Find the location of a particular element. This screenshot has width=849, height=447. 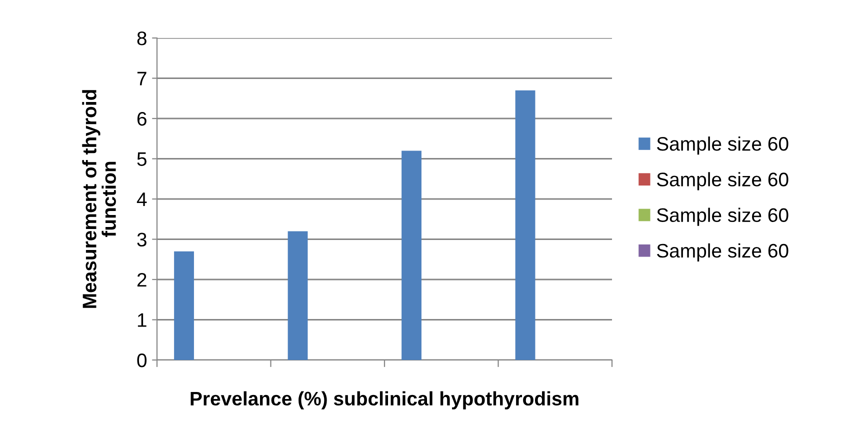

y-tick-label: 1 is located at coordinates (142, 320).